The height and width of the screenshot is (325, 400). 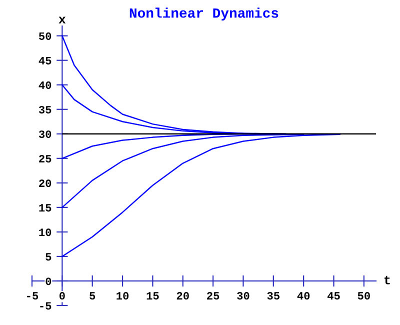 I want to click on y-tick-label: 15, so click(x=45, y=208).